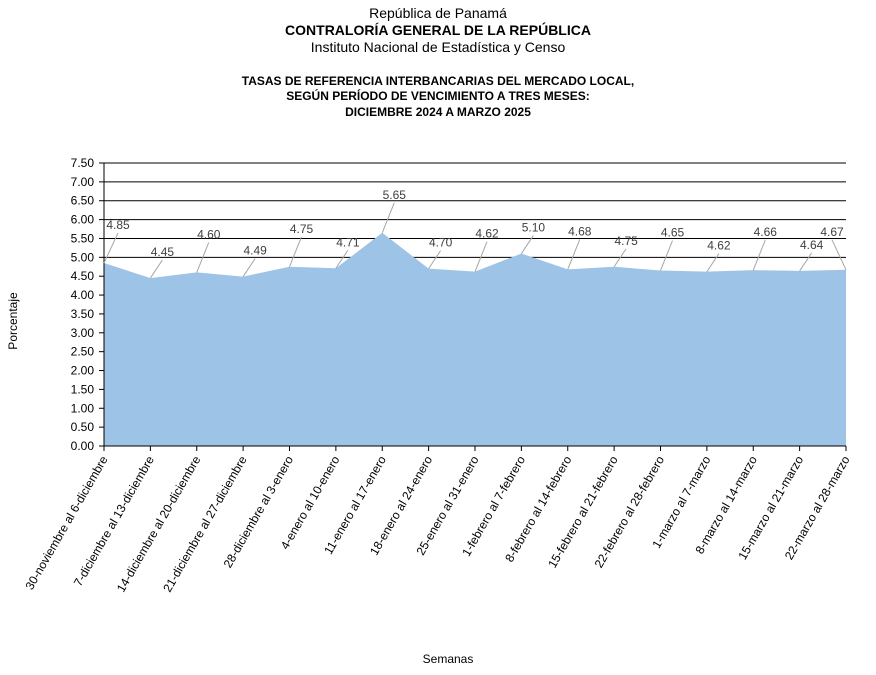 This screenshot has height=675, width=876. What do you see at coordinates (534, 228) in the screenshot?
I see `data-label: 5.10` at bounding box center [534, 228].